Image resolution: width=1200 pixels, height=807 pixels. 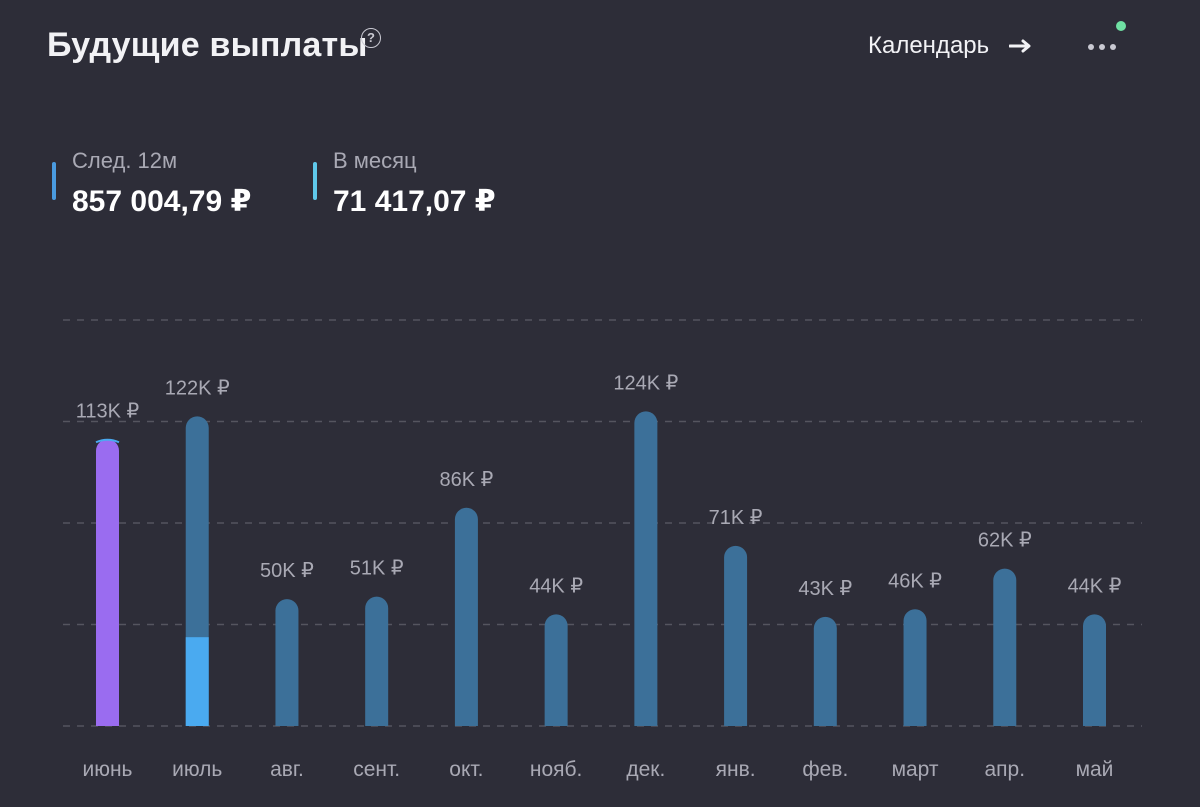 I want to click on bar-value-label: 122K ₽, so click(x=197, y=388).